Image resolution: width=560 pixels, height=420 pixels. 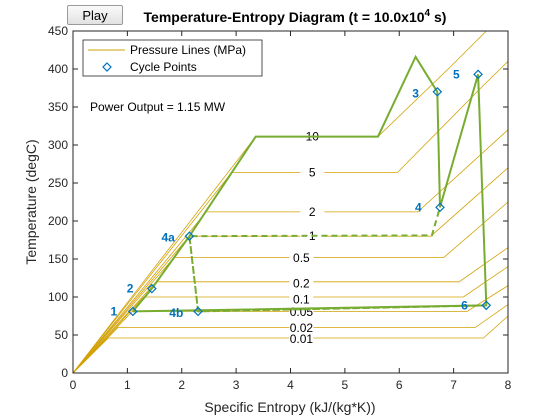 I want to click on y-tick-label: 200, so click(x=58, y=221).